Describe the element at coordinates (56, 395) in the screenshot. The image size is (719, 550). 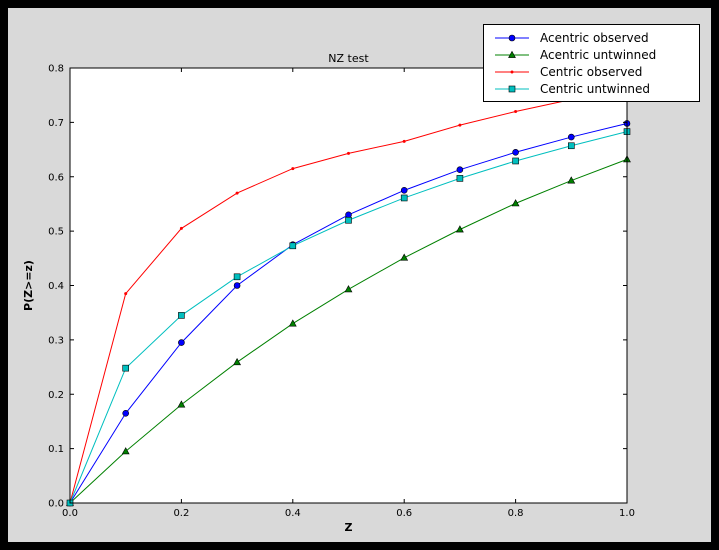
I see `y-tick-label: 0.2` at that location.